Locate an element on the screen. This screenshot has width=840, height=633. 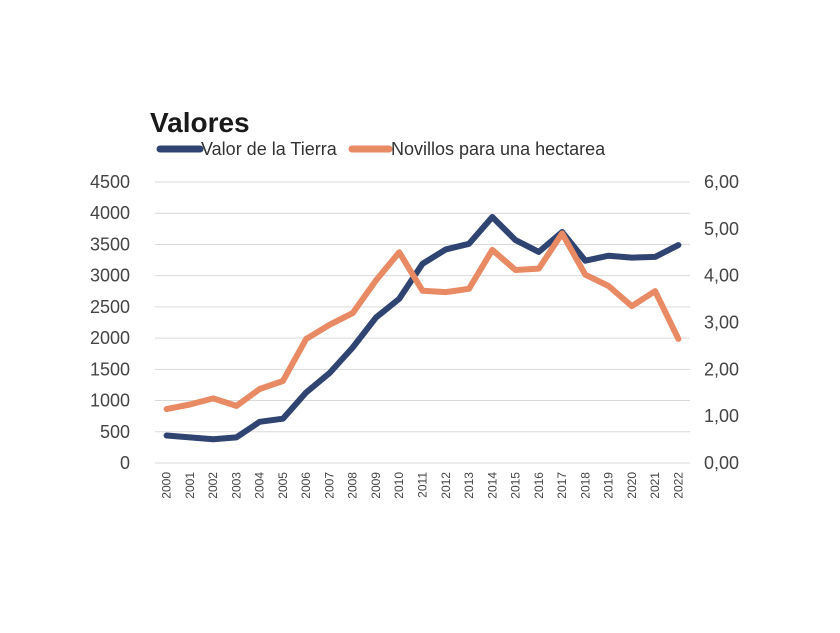
y-left-tick-label: 1000 is located at coordinates (110, 401).